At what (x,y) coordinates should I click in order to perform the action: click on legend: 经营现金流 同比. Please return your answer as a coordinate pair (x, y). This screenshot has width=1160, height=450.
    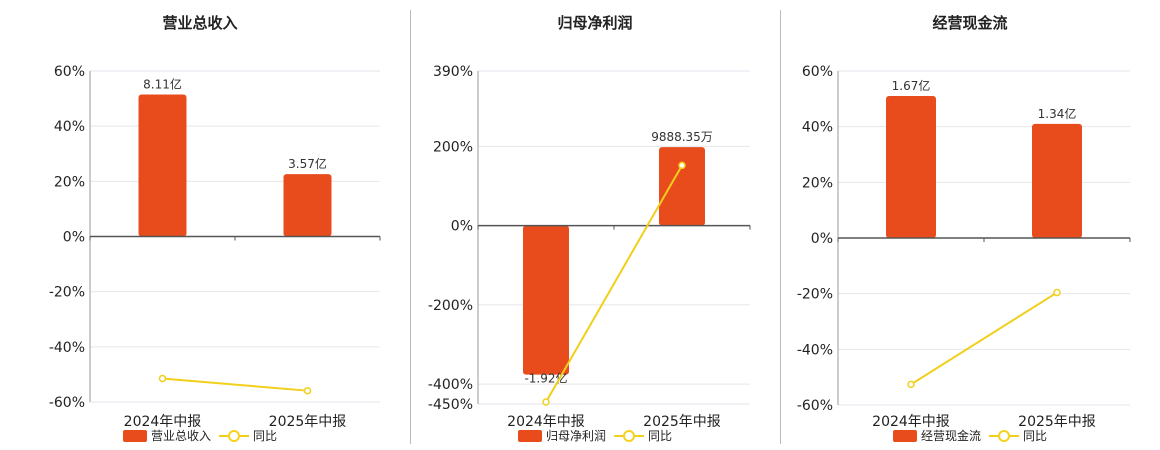
    Looking at the image, I should click on (970, 435).